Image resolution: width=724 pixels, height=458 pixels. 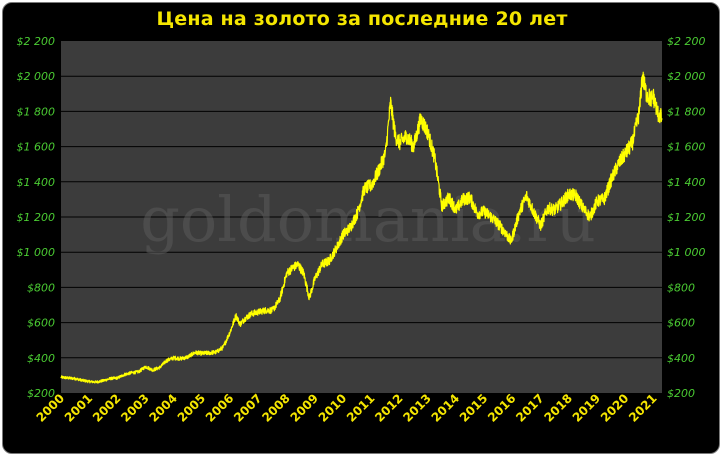 What do you see at coordinates (41, 287) in the screenshot?
I see `y-tick-label-left: $800` at bounding box center [41, 287].